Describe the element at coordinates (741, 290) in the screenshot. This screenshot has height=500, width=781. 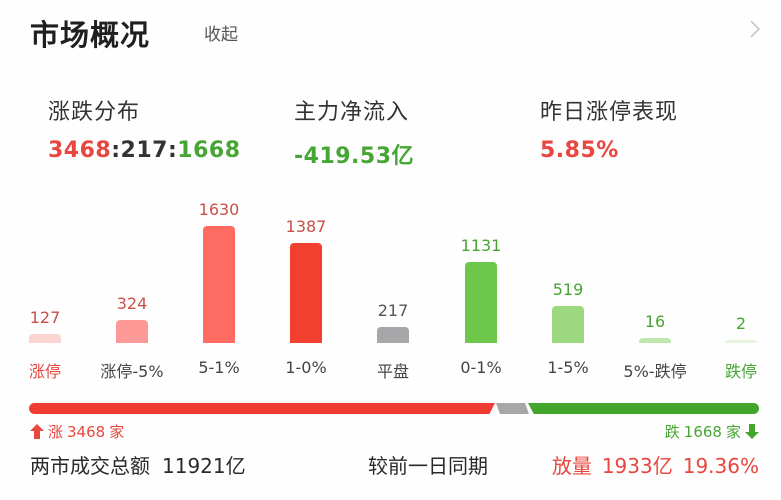
I see `bar-column: 2 跌停` at that location.